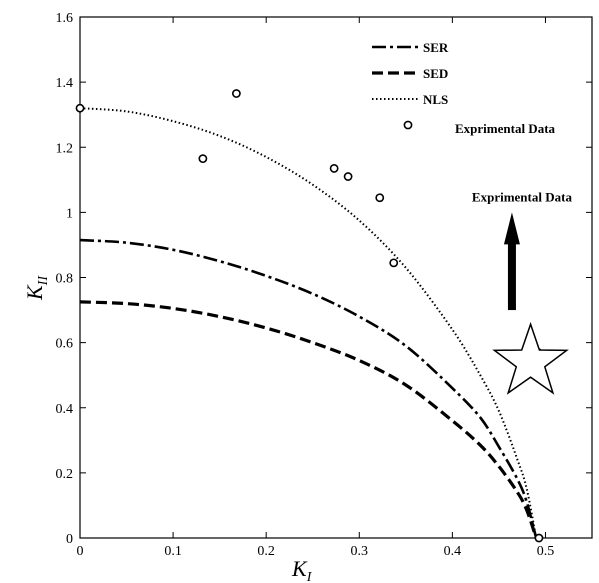  Describe the element at coordinates (530, 358) in the screenshot. I see `star-marker` at that location.